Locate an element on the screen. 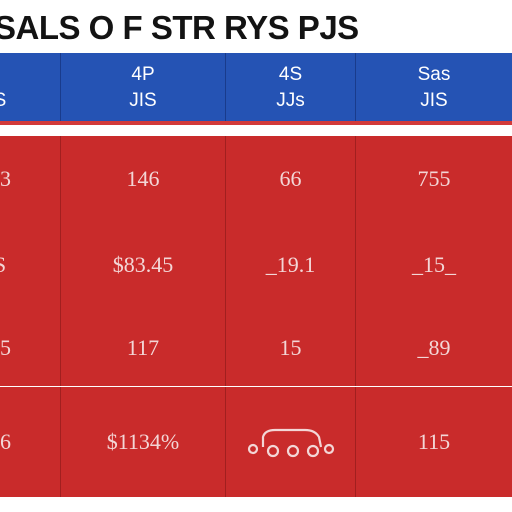  table-cell: 115 is located at coordinates (433, 442).